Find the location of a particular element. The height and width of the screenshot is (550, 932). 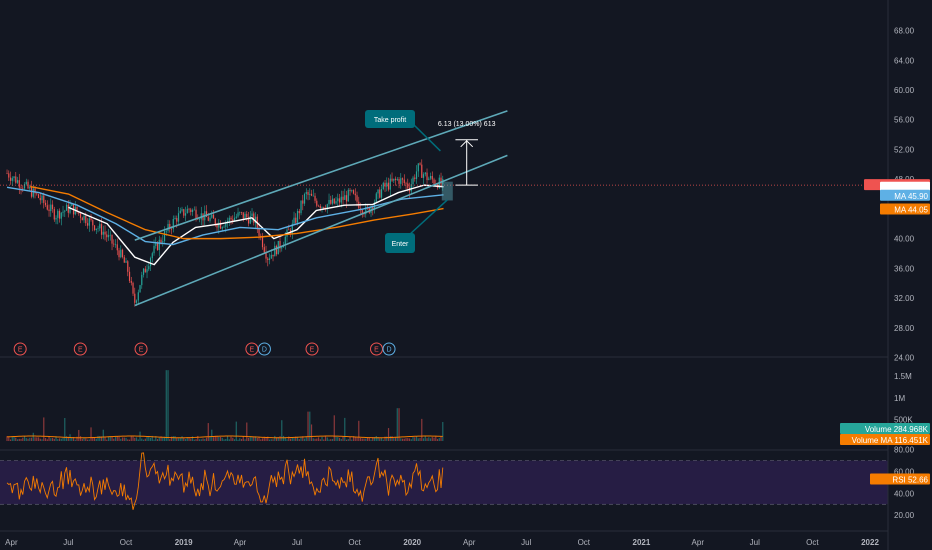

time-tick-label: Jul is located at coordinates (755, 542).